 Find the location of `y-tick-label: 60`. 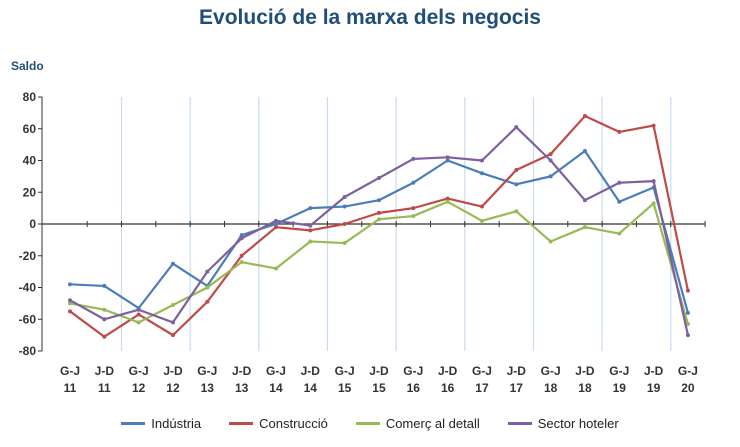

y-tick-label: 60 is located at coordinates (30, 129).